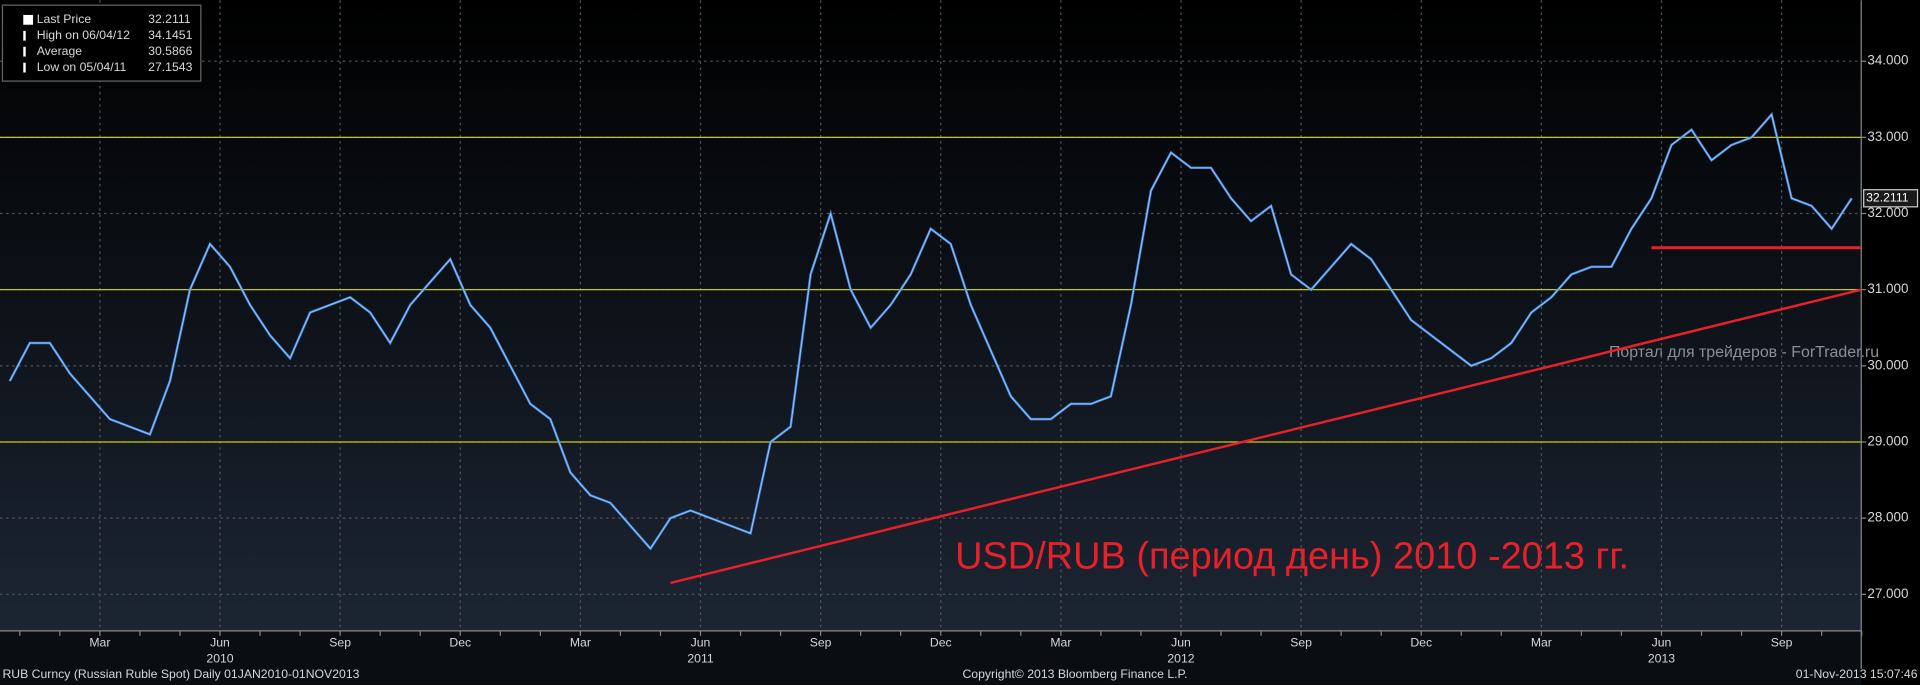  I want to click on legend-value: 30.5866, so click(170, 51).